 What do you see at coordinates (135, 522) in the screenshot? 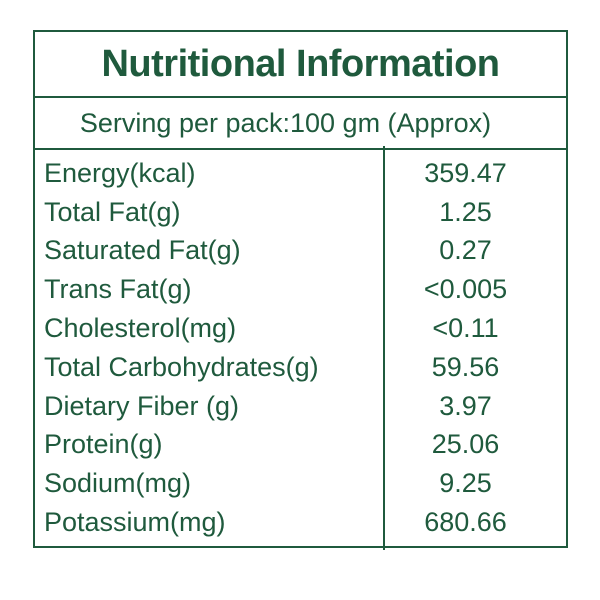
I see `nutrient-label: Potassium(mg)` at bounding box center [135, 522].